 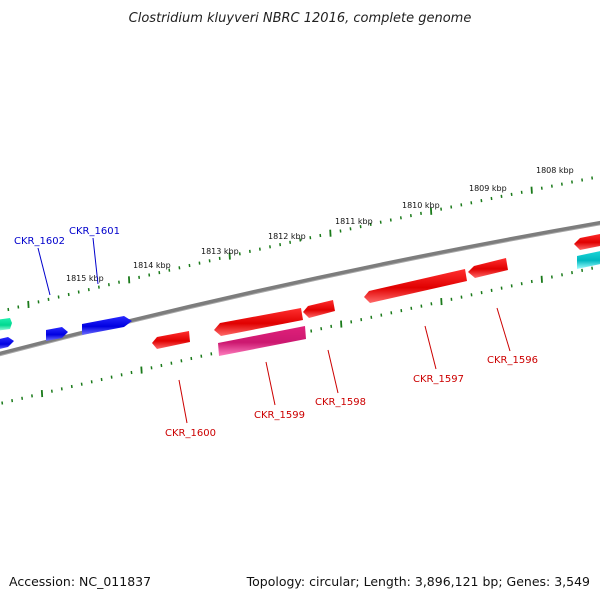 I want to click on kbp-label: 1808 kbp, so click(x=555, y=170).